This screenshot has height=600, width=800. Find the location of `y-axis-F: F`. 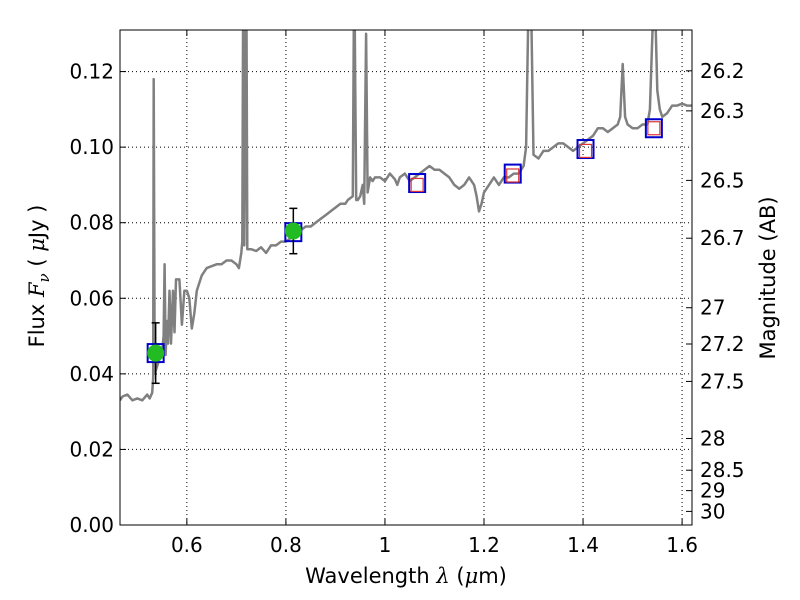

y-axis-F: F is located at coordinates (37, 289).